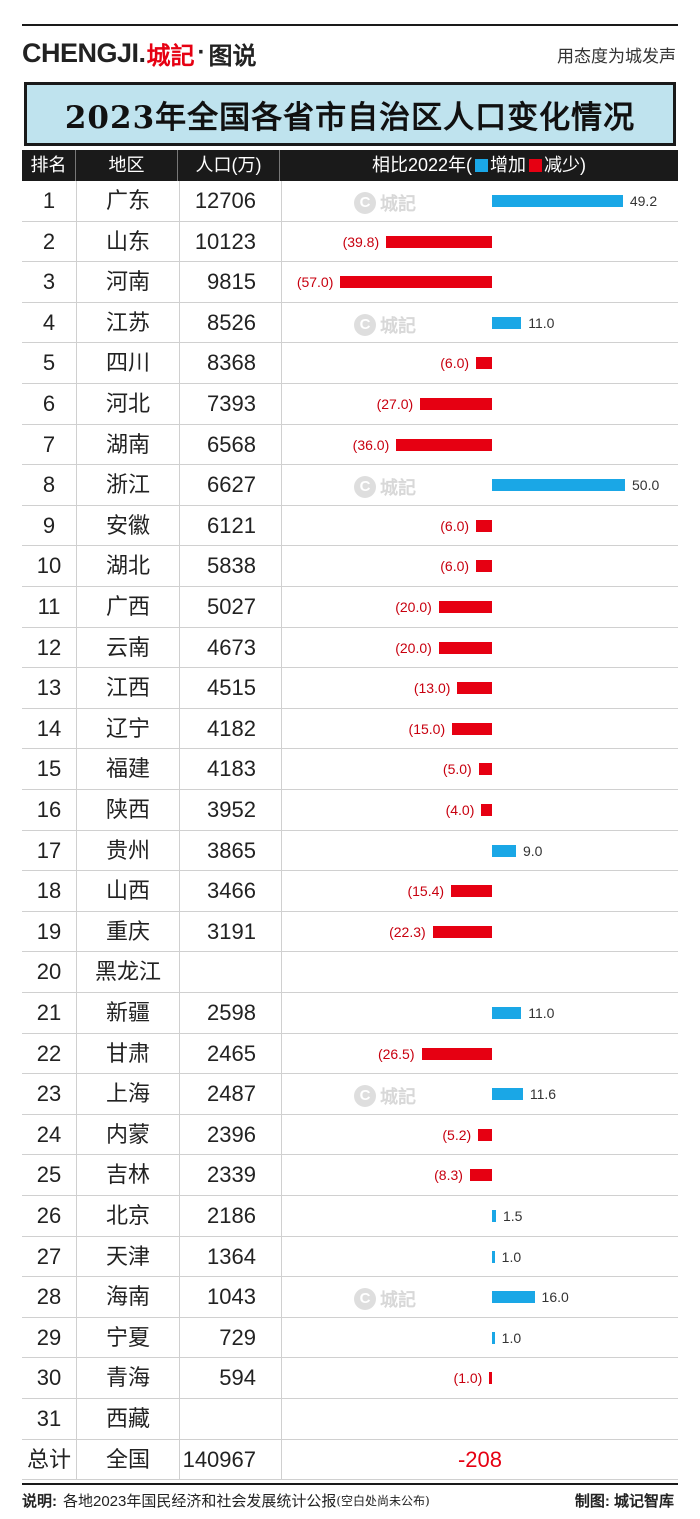  Describe the element at coordinates (350, 404) in the screenshot. I see `table-row: 6 河北 7393 (27.0)` at that location.